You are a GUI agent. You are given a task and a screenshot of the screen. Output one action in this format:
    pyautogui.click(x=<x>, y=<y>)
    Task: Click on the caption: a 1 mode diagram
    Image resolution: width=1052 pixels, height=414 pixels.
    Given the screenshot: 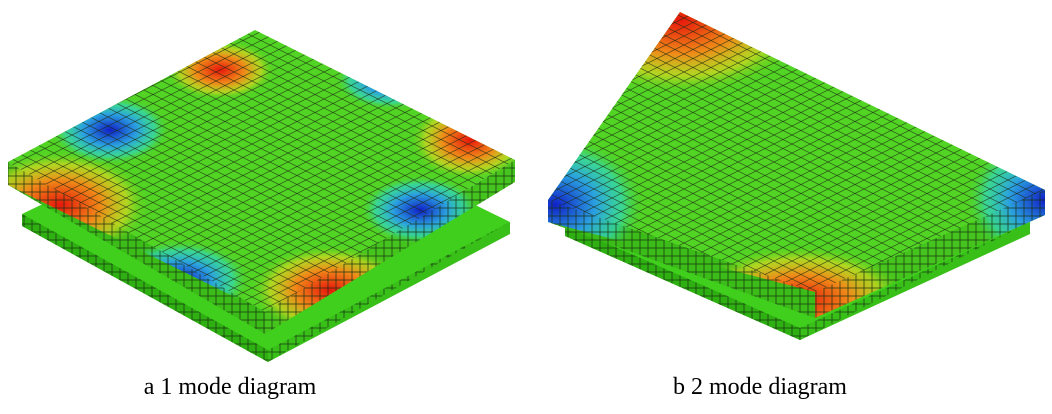 What is the action you would take?
    pyautogui.click(x=230, y=387)
    